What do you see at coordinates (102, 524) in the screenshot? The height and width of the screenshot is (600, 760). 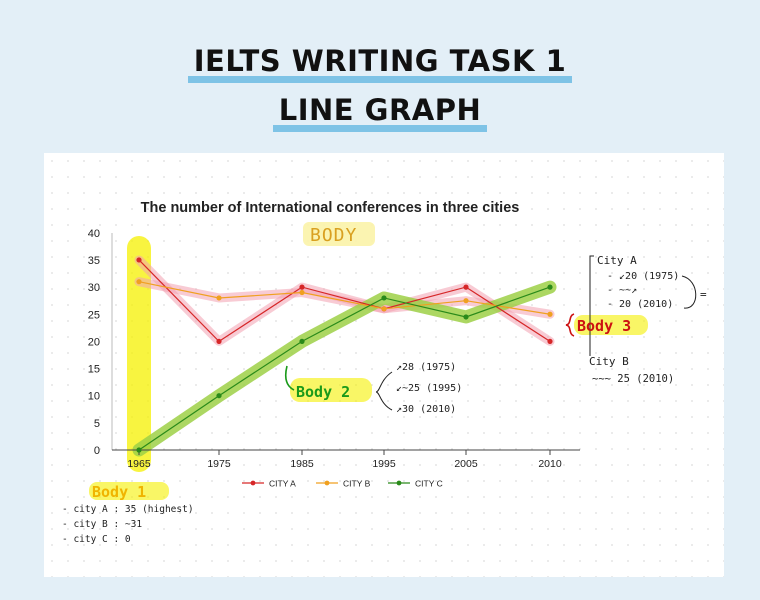 I see `body1-note: - city B : ~31` at bounding box center [102, 524].